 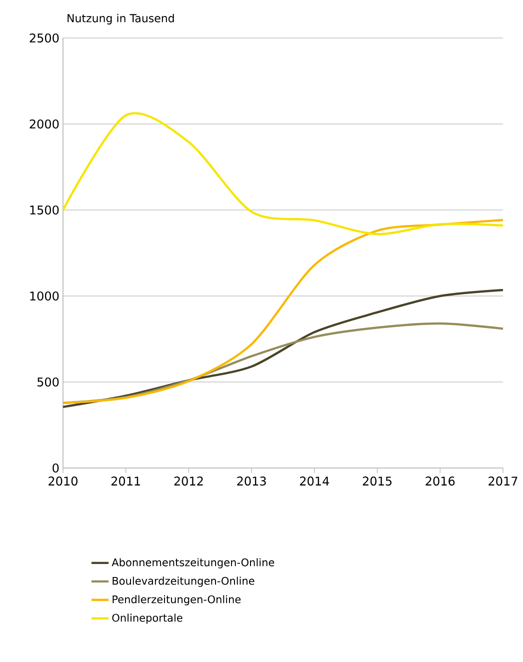 What do you see at coordinates (440, 481) in the screenshot?
I see `x-tick-label: 2016` at bounding box center [440, 481].